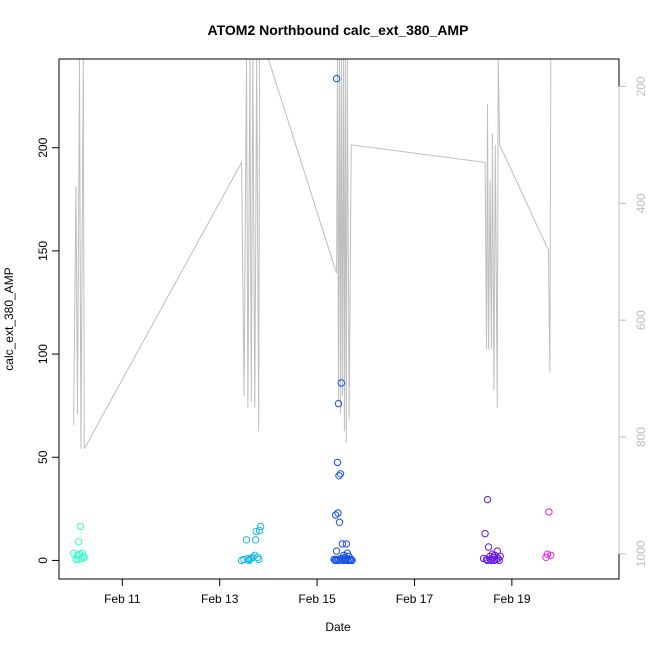  Describe the element at coordinates (317, 599) in the screenshot. I see `x-tick-label: Feb 15` at that location.